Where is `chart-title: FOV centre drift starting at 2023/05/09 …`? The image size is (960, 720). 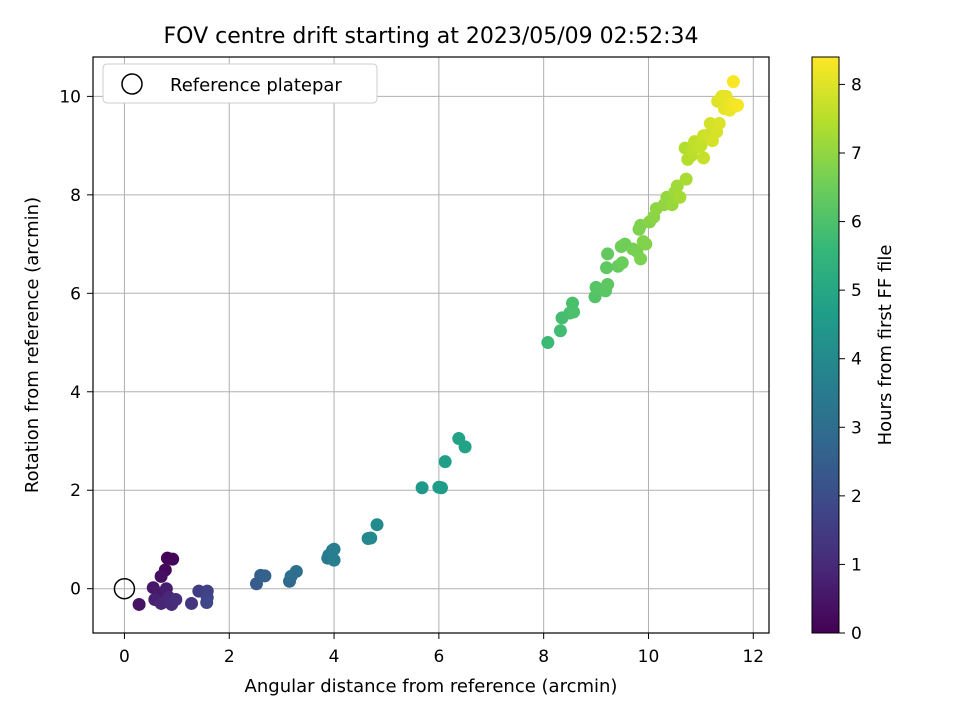
chart-title: FOV centre drift starting at 2023/05/09 … is located at coordinates (431, 36).